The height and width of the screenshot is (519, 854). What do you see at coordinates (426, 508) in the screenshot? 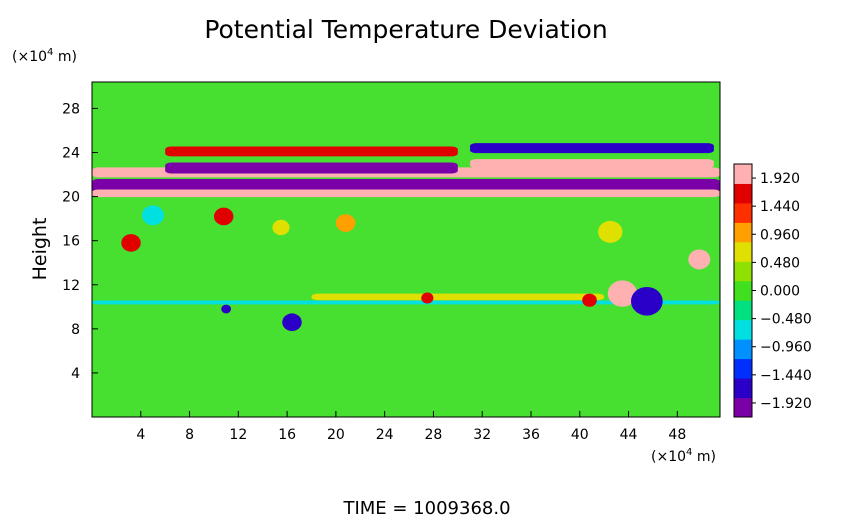
I see `time-label: TIME = 1009368.0` at bounding box center [426, 508].